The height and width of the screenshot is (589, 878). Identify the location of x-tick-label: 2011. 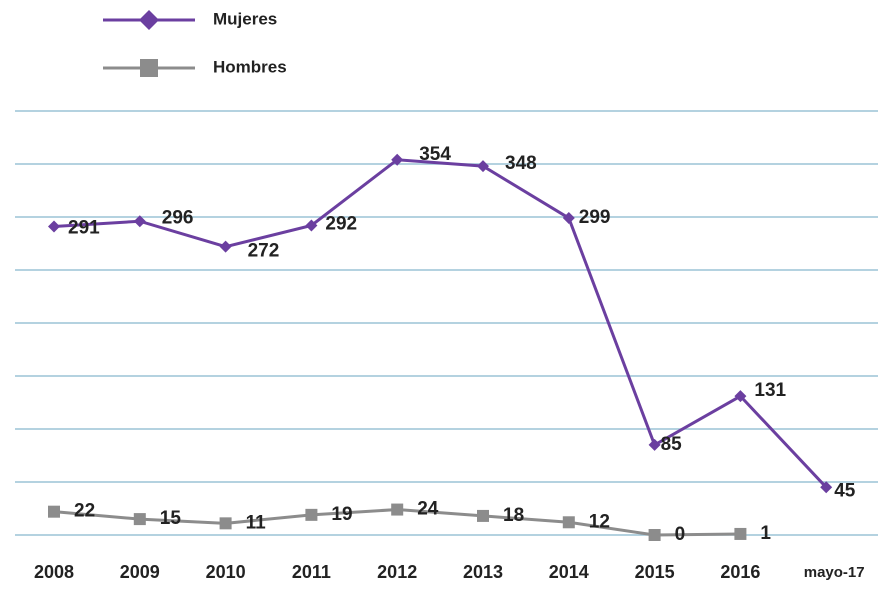
(311, 572).